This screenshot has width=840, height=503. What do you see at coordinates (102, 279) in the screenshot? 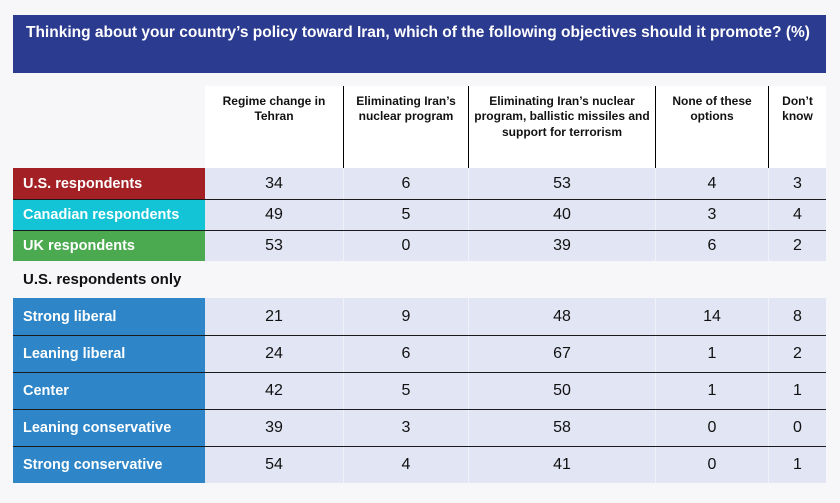
I see `section-label: U.S. respondents only` at bounding box center [102, 279].